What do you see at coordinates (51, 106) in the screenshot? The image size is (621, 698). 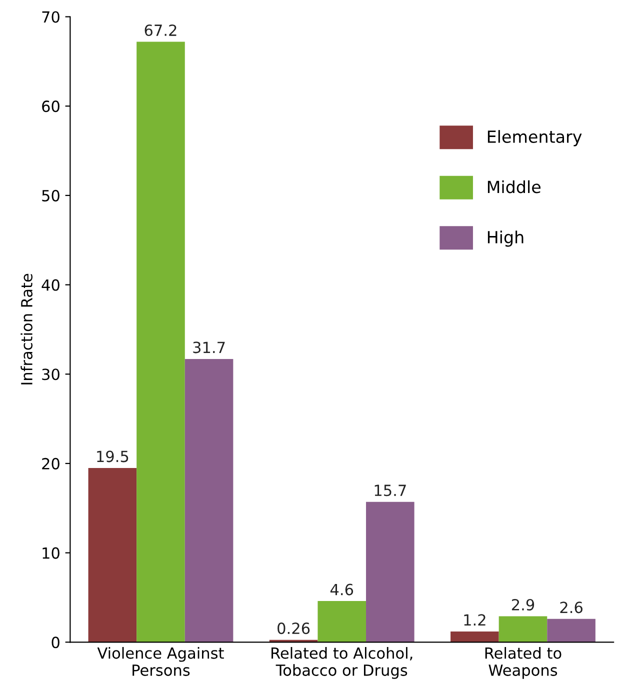 I see `y-tick-label: 60` at bounding box center [51, 106].